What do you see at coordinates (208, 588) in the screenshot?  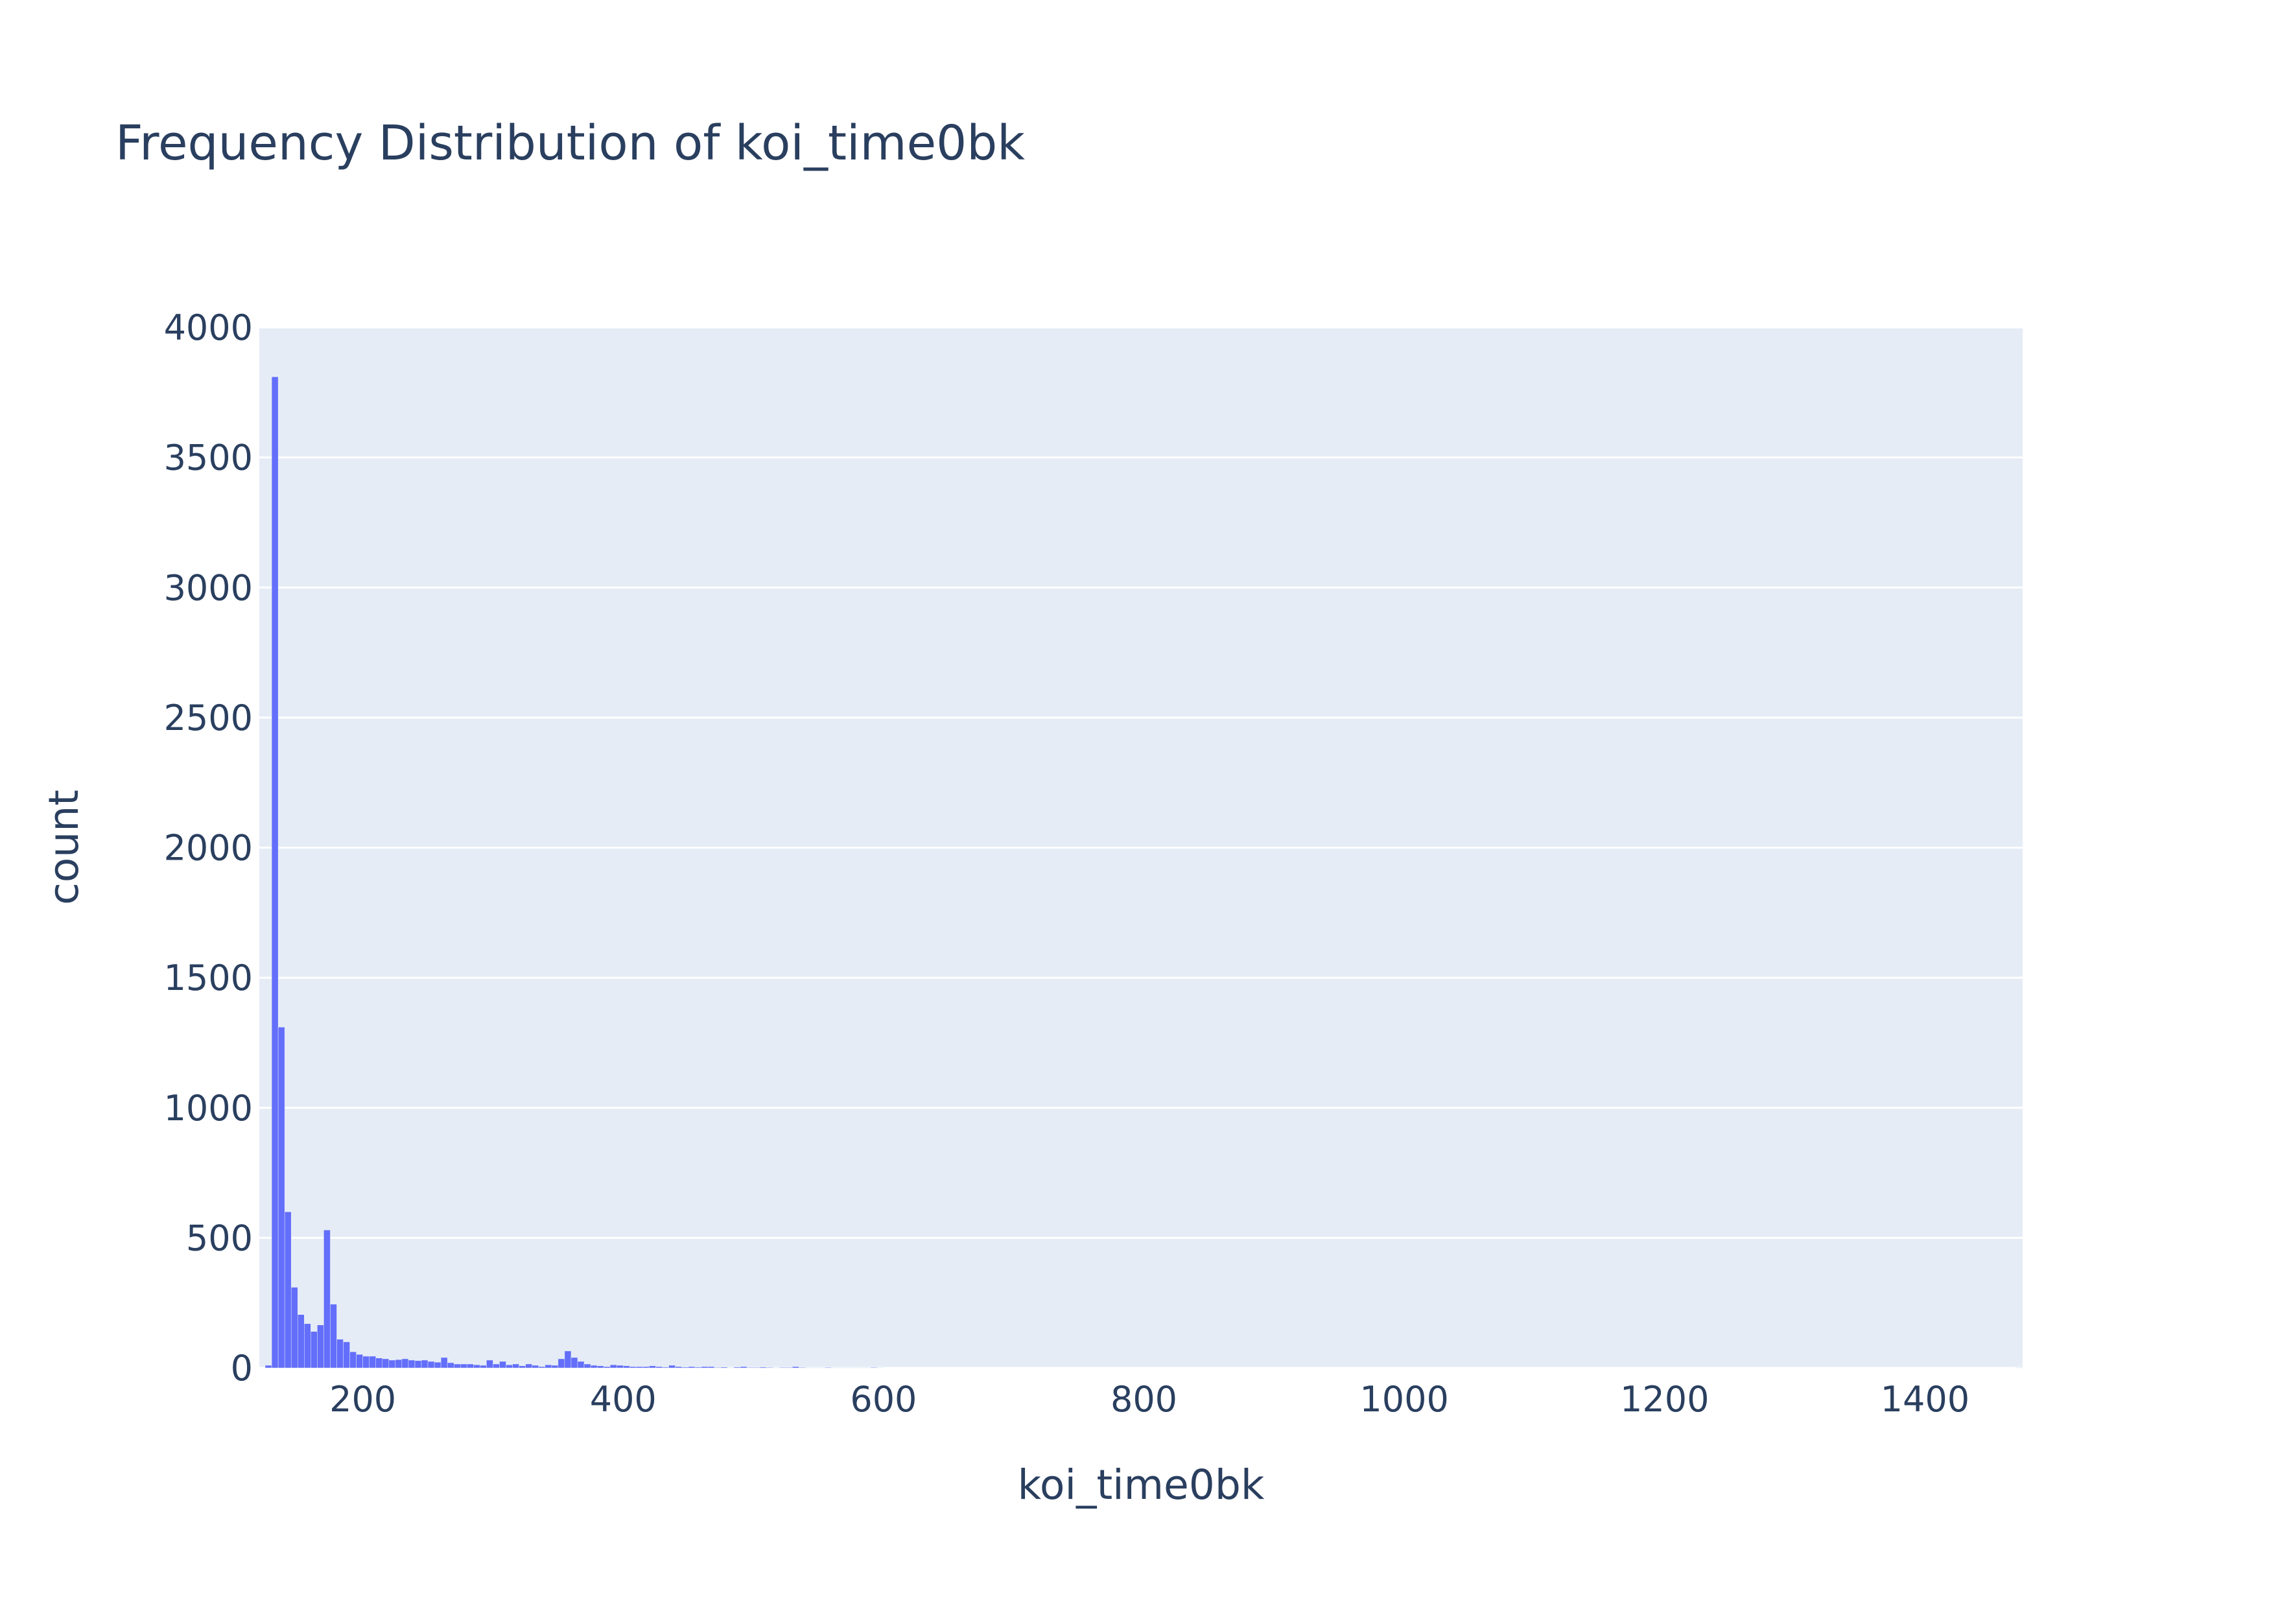 I see `y-tick-label: 3000` at bounding box center [208, 588].